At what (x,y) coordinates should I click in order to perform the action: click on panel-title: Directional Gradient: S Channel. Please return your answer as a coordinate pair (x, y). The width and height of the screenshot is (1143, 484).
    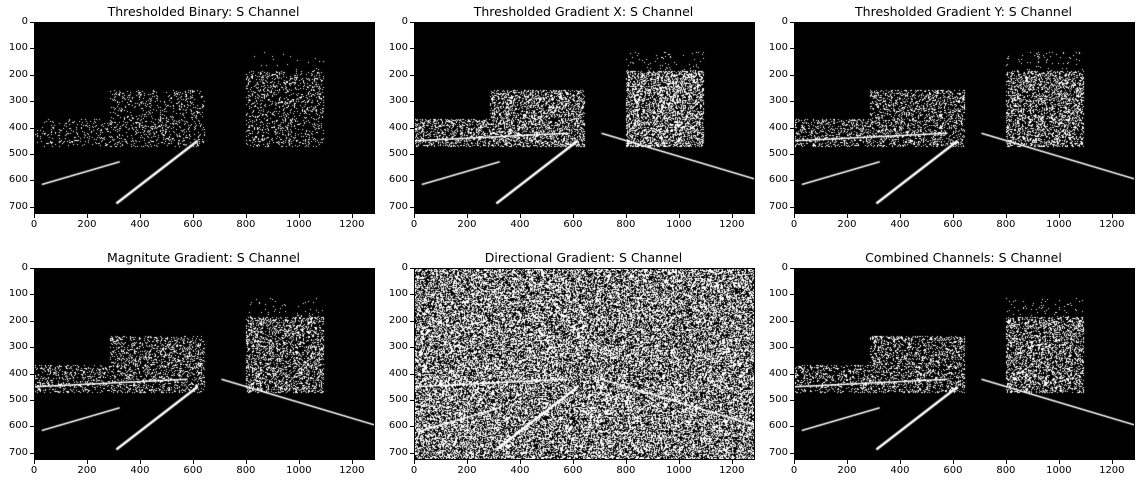
    Looking at the image, I should click on (583, 257).